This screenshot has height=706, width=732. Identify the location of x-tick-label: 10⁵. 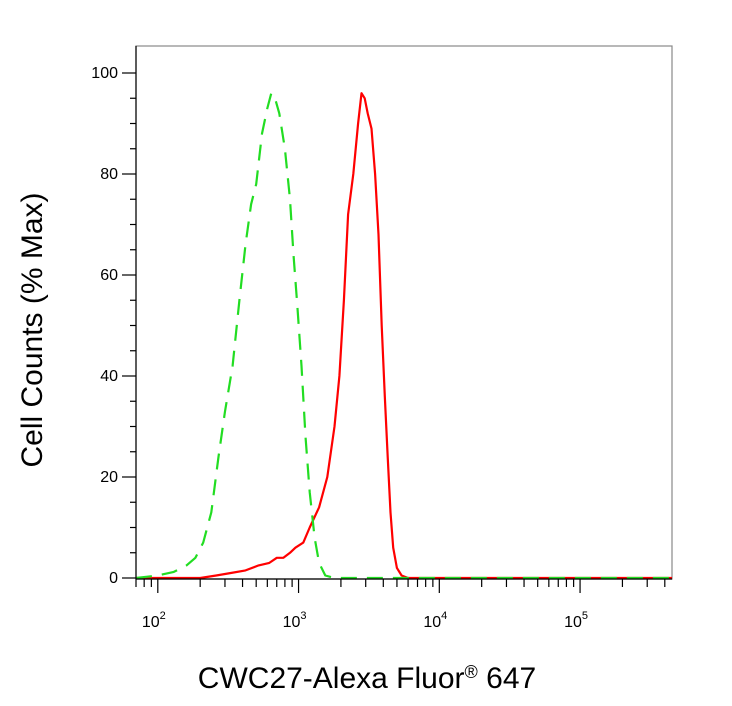
(576, 620).